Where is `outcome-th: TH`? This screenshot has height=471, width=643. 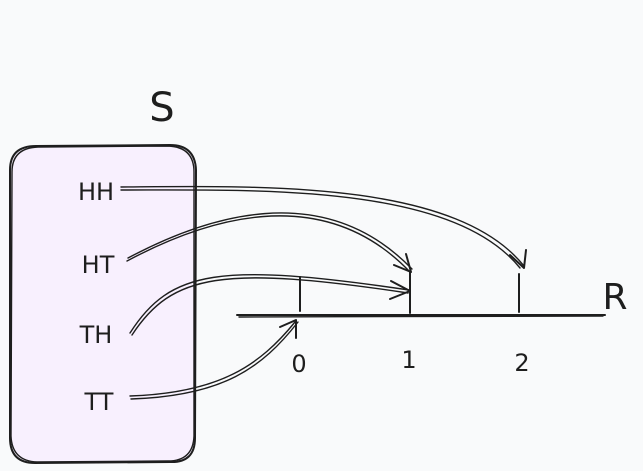
outcome-th: TH is located at coordinates (96, 335).